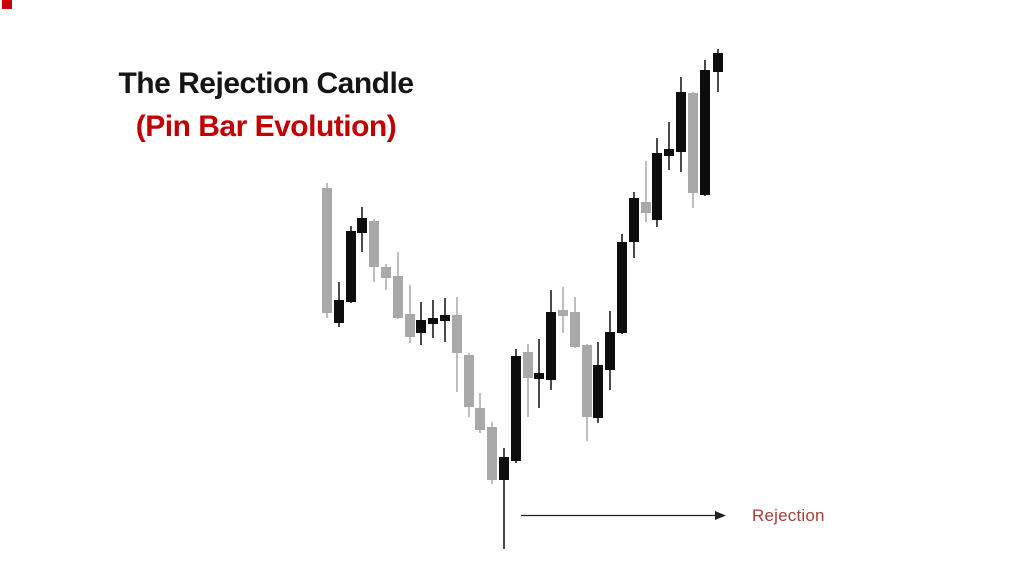 This screenshot has height=576, width=1024. I want to click on slide-title: The Rejection Candle (Pin Bar Evolution), so click(266, 105).